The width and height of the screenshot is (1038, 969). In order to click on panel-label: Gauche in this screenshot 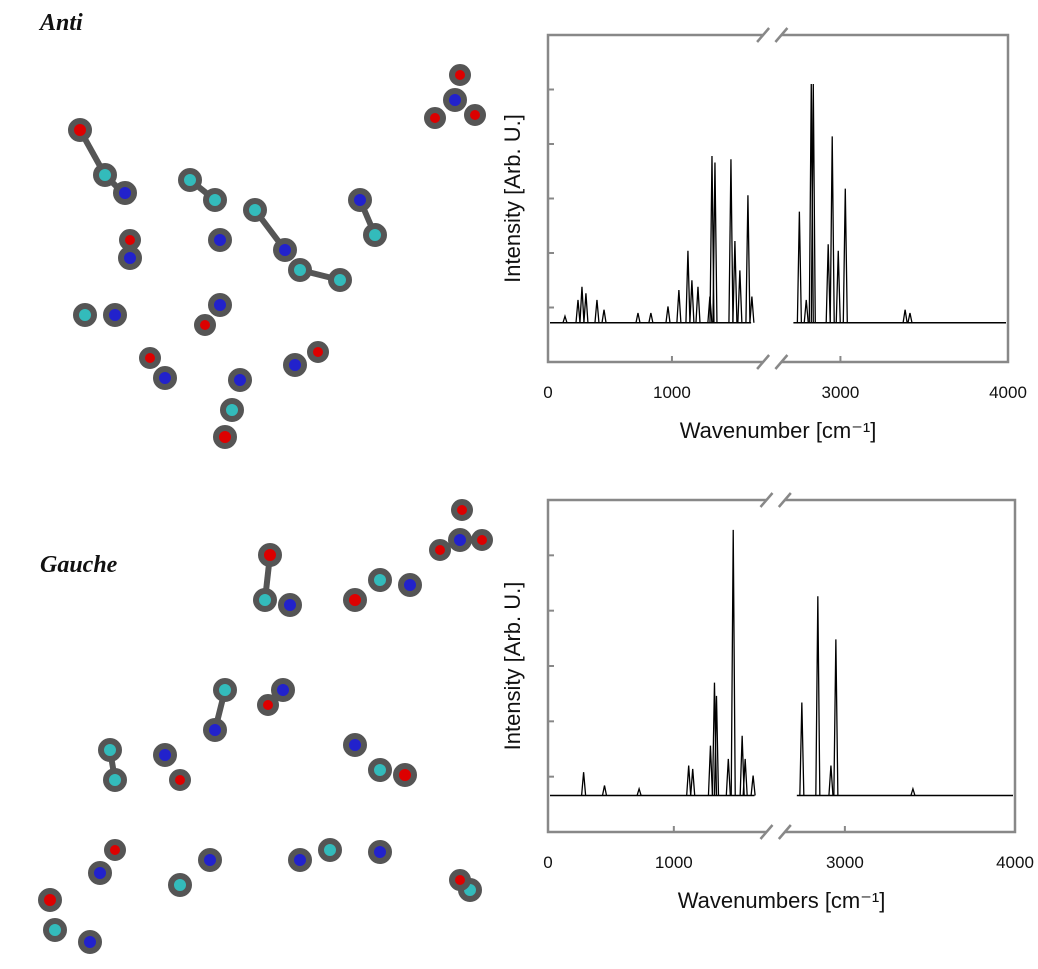, I will do `click(79, 565)`.